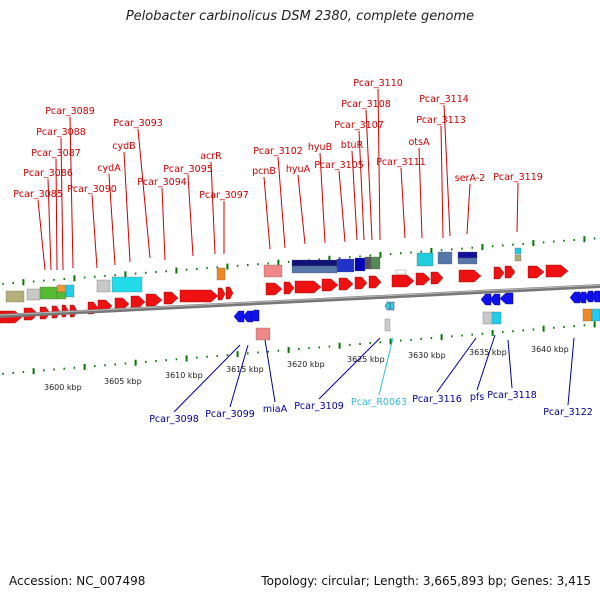  I want to click on forward-gene-label: Pcar_3107, so click(359, 125).